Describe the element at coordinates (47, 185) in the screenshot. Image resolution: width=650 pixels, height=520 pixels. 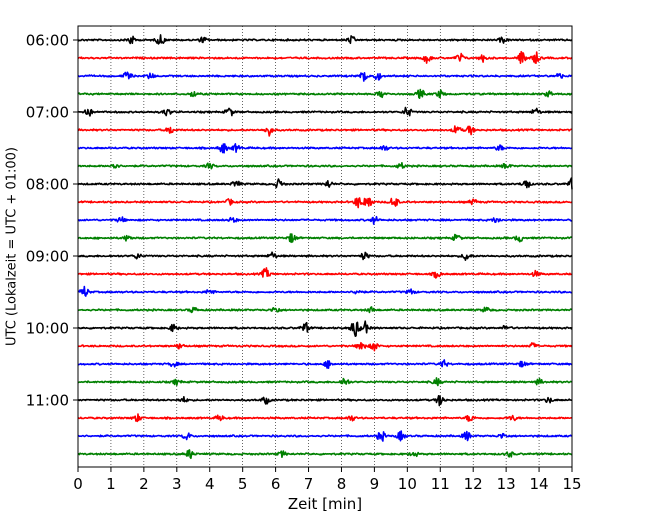
I see `y-tick-label: 08:00` at that location.